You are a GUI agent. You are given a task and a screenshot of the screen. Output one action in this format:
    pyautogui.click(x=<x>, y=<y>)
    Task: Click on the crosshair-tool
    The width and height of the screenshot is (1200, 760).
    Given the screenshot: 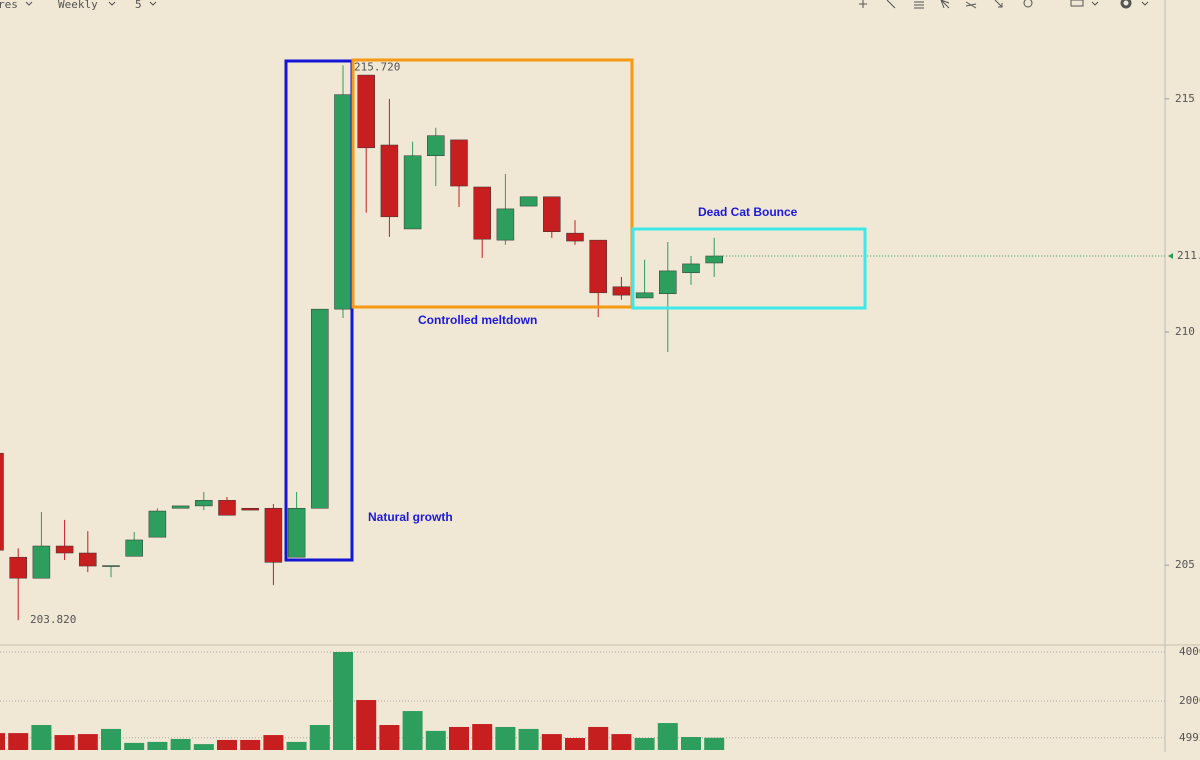 What is the action you would take?
    pyautogui.click(x=863, y=4)
    